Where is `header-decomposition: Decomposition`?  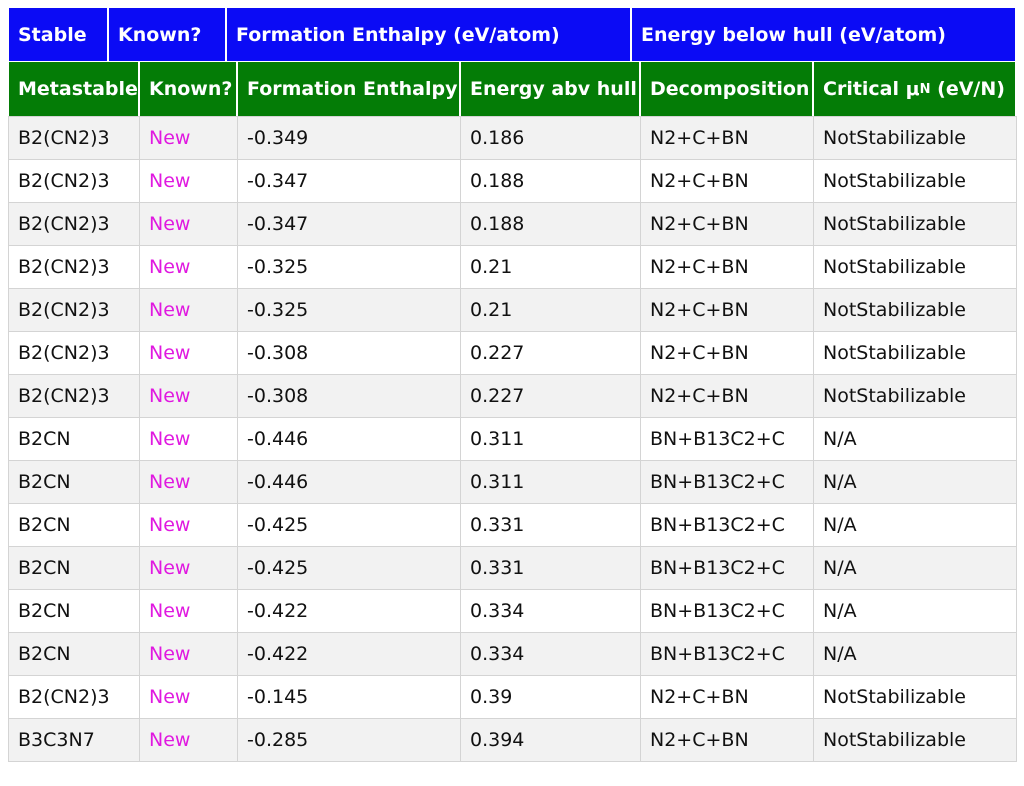 header-decomposition: Decomposition is located at coordinates (726, 89).